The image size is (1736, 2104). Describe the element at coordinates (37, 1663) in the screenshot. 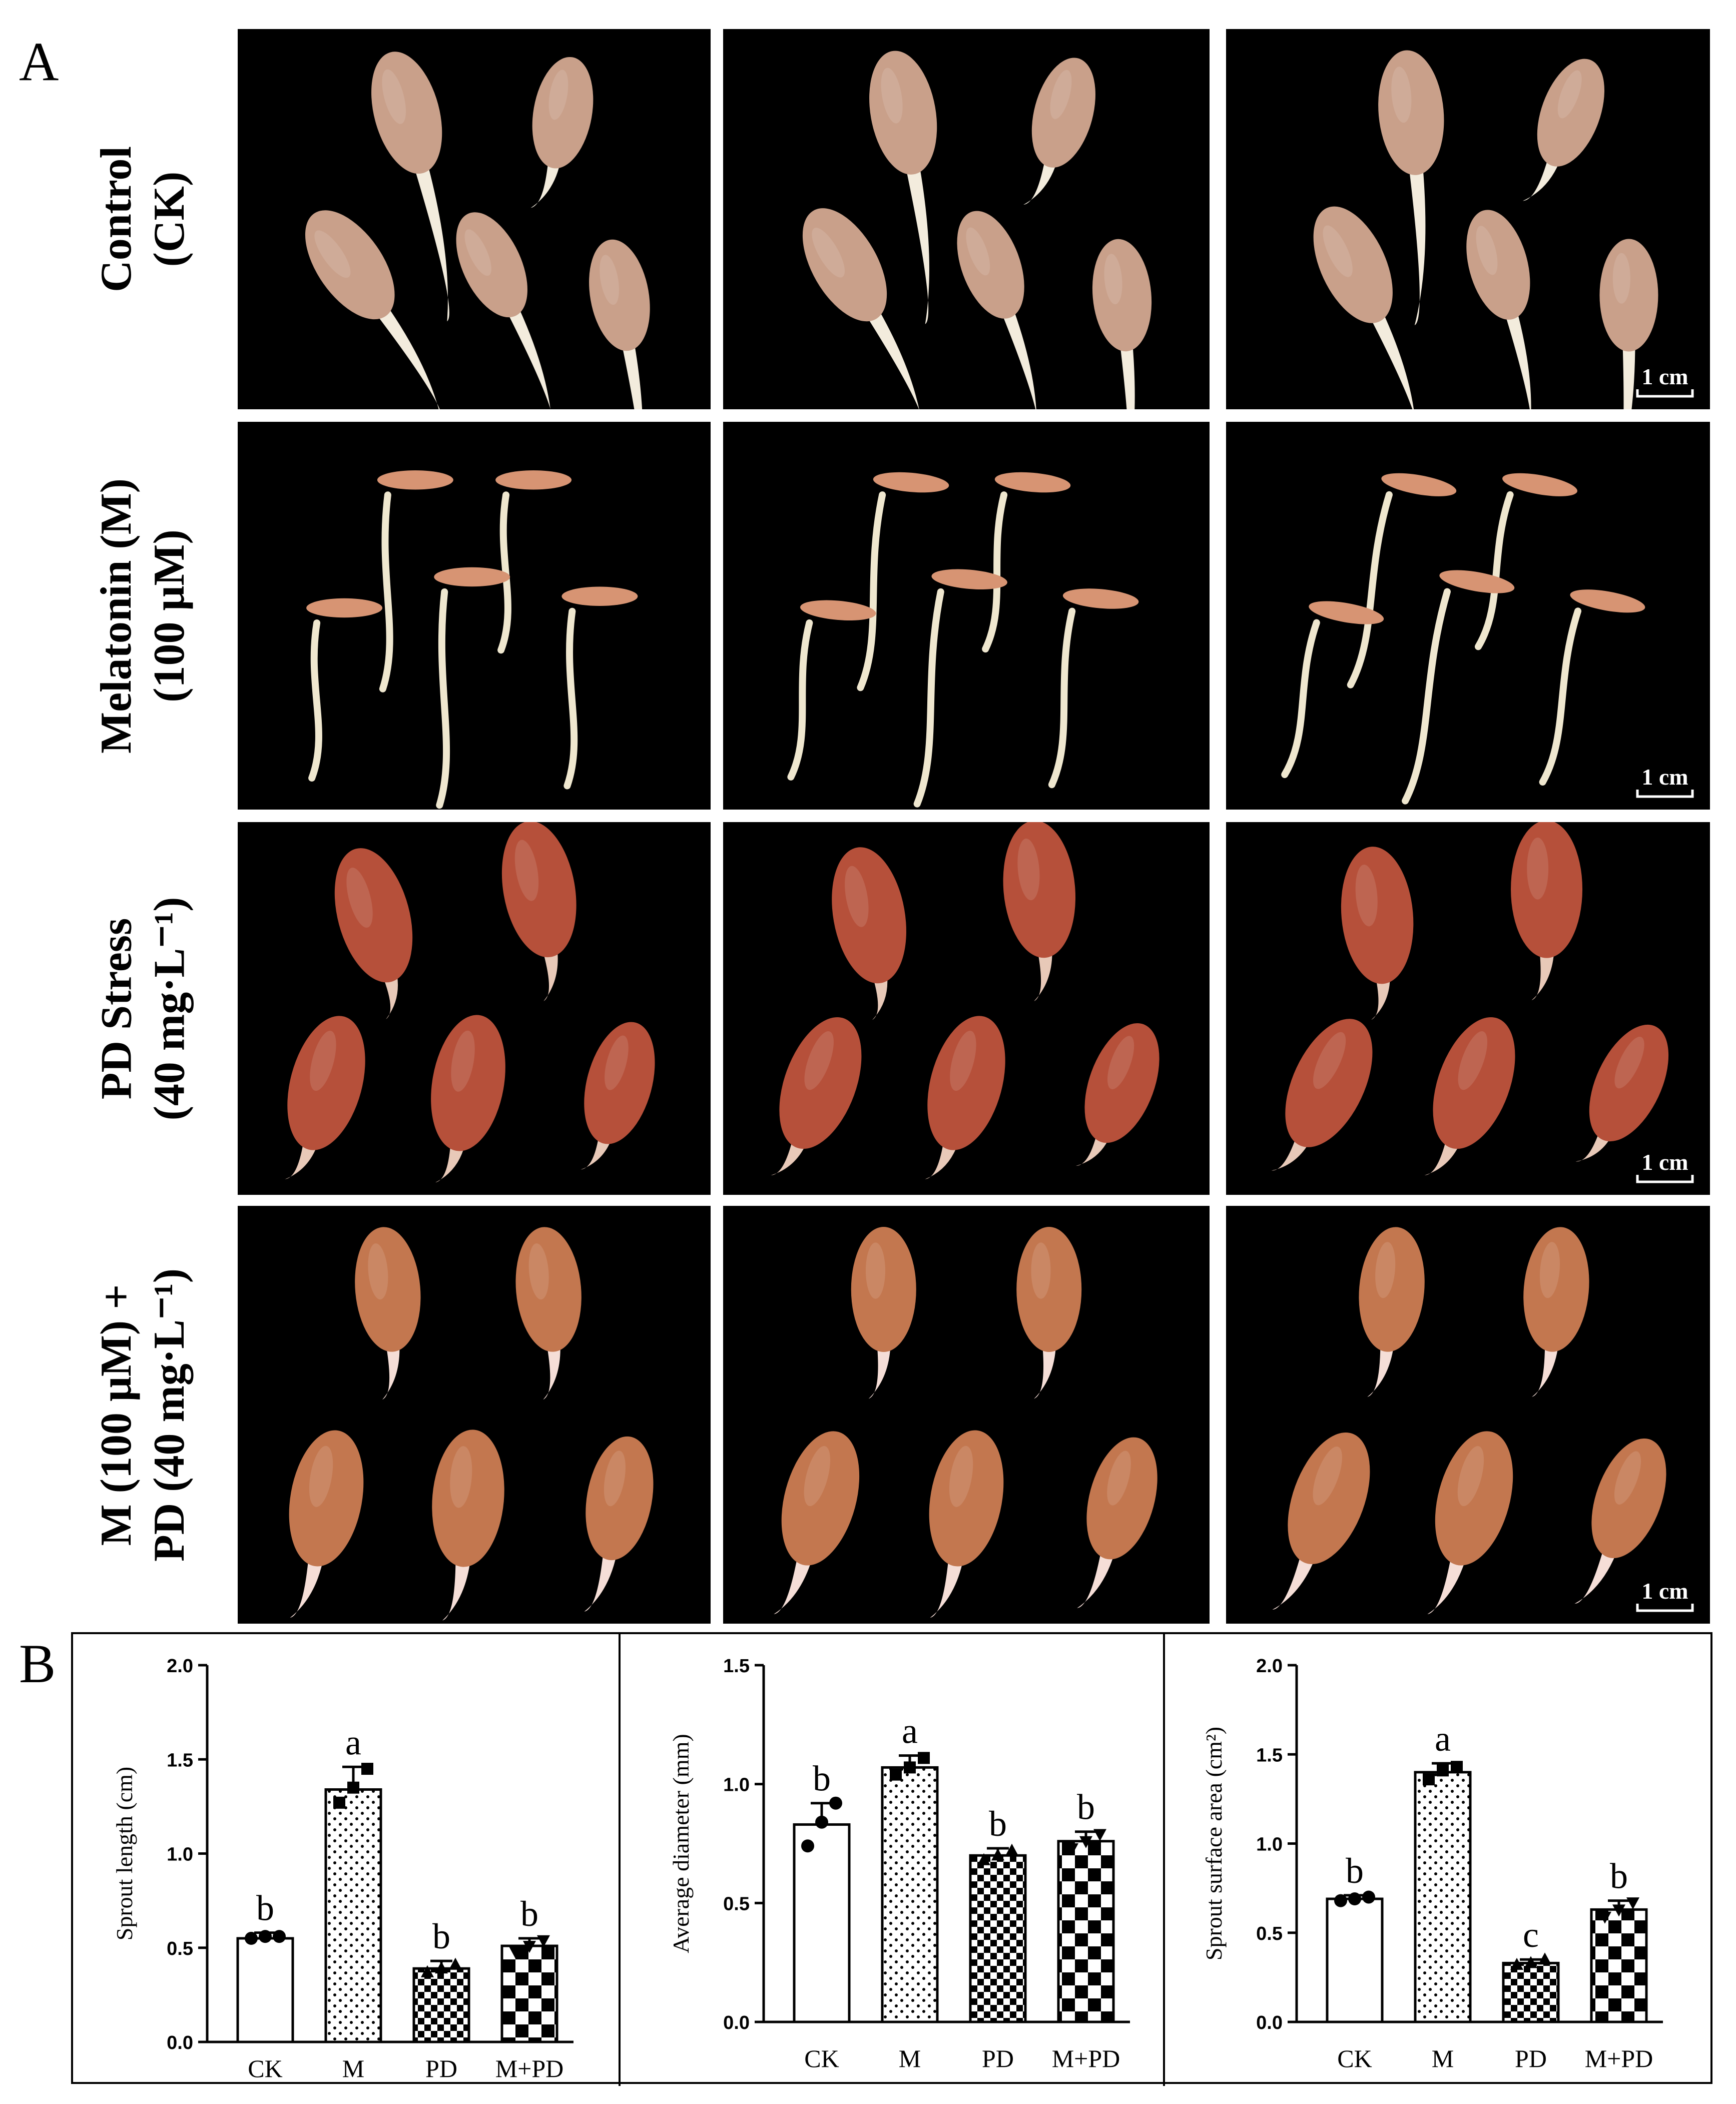

I see `panel-b-letter: B` at that location.